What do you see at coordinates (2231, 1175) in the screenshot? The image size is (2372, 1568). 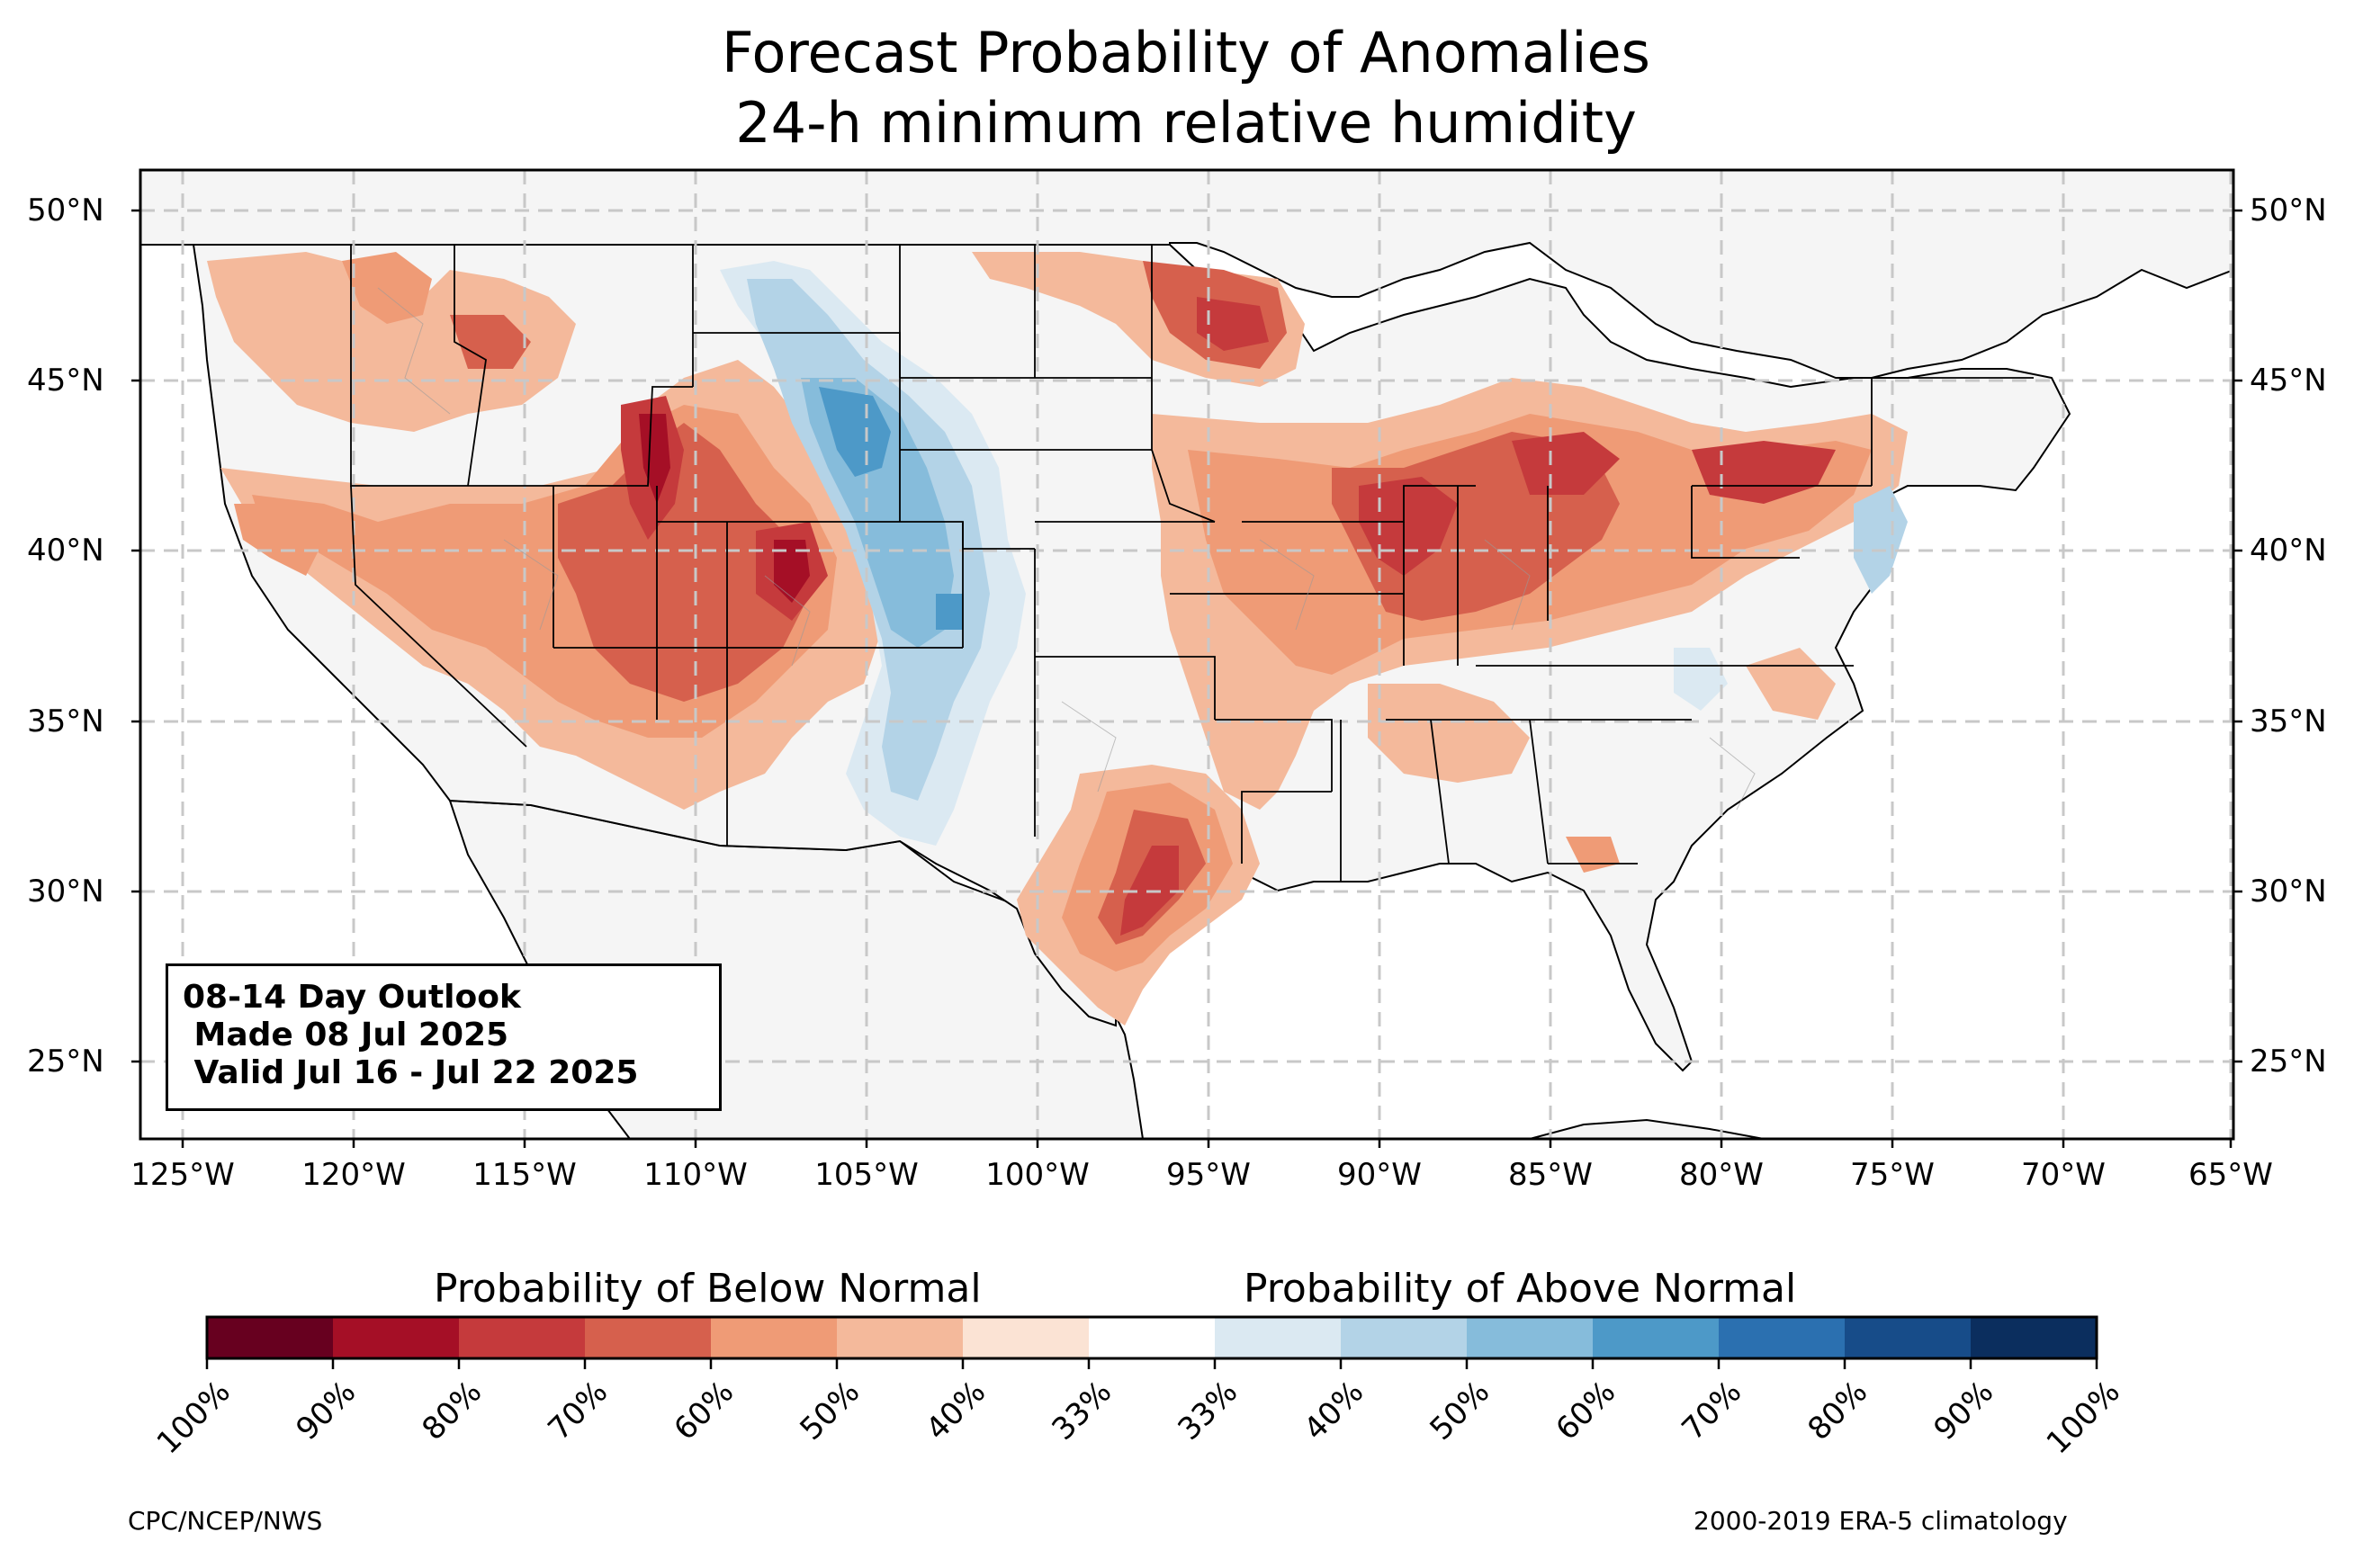 I see `lon-label-65: 65°W` at bounding box center [2231, 1175].